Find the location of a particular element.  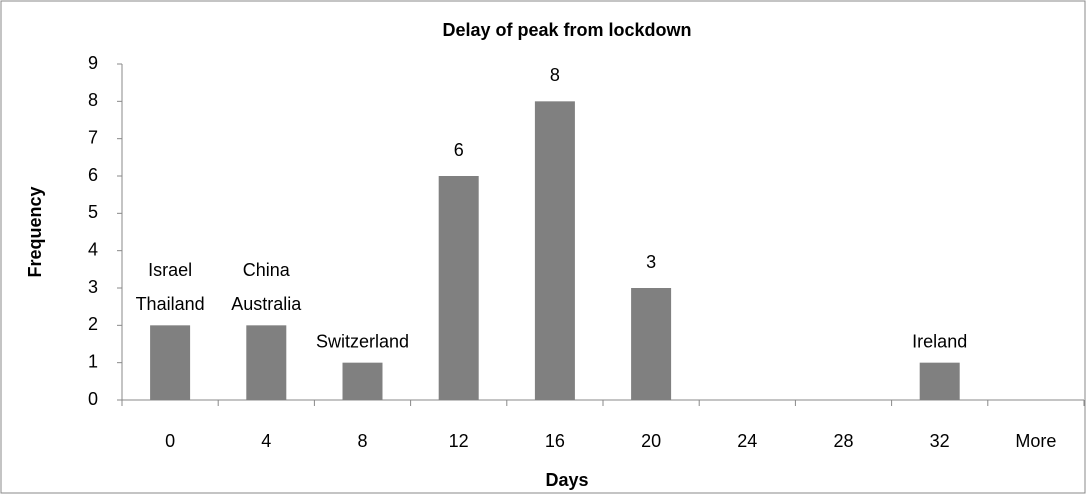

x-tick-label: 4 is located at coordinates (266, 441).